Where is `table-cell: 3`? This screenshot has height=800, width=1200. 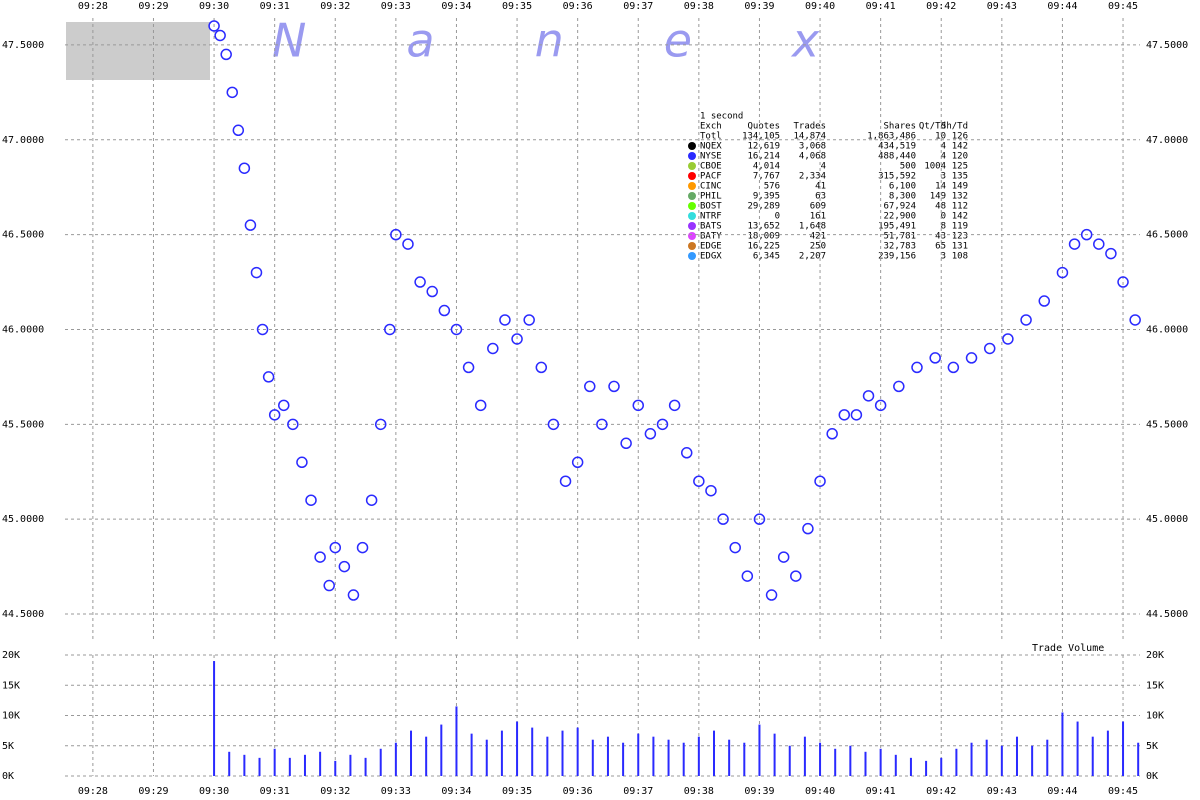 table-cell: 3 is located at coordinates (943, 257).